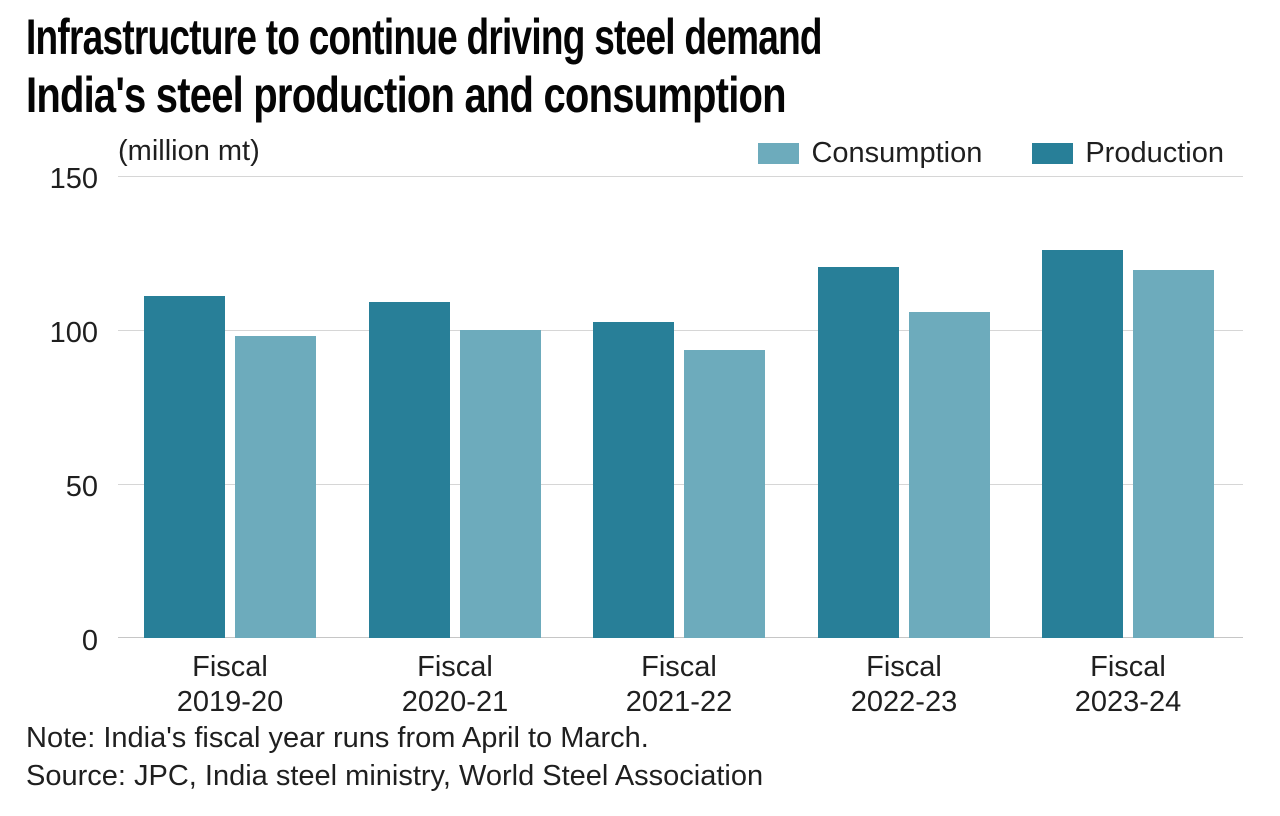 Image resolution: width=1280 pixels, height=816 pixels. I want to click on consumption-swatch-icon, so click(779, 153).